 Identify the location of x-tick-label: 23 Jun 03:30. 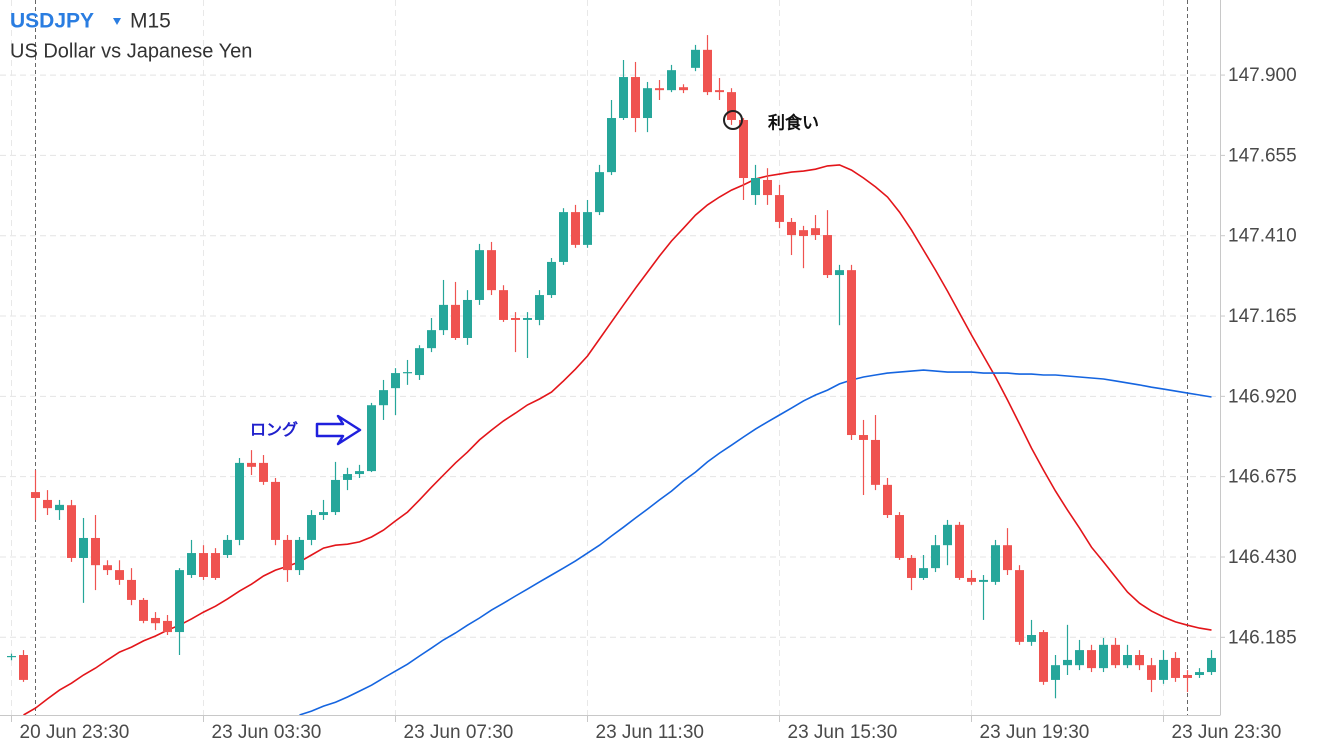
(267, 732).